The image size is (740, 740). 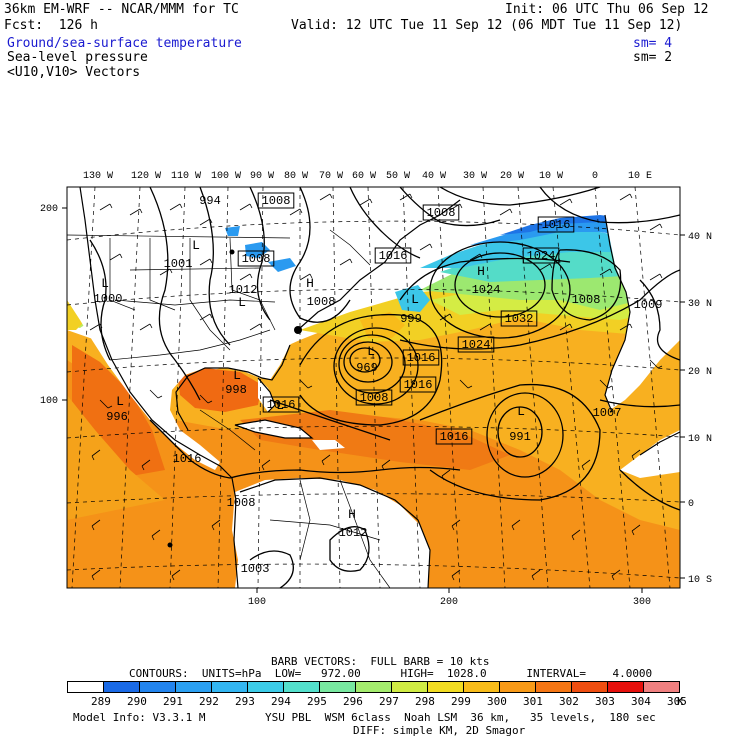 I want to click on lon-label: 10 E, so click(x=640, y=176).